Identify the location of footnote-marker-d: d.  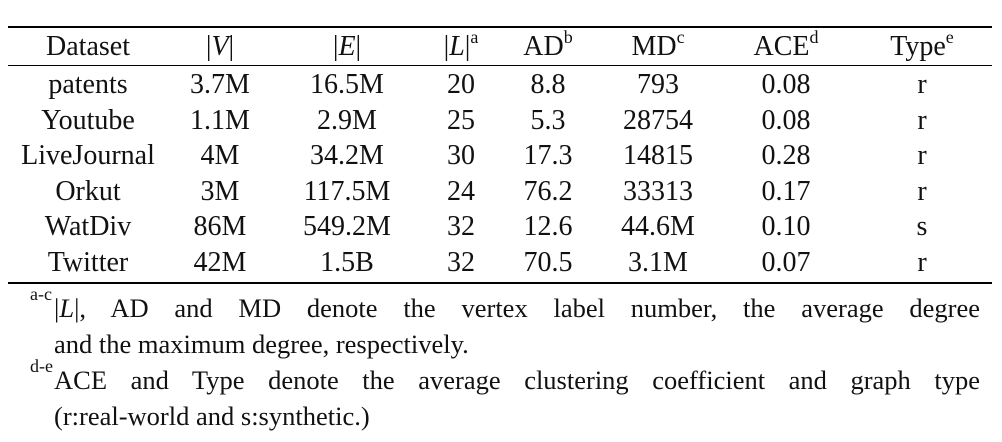
(814, 36).